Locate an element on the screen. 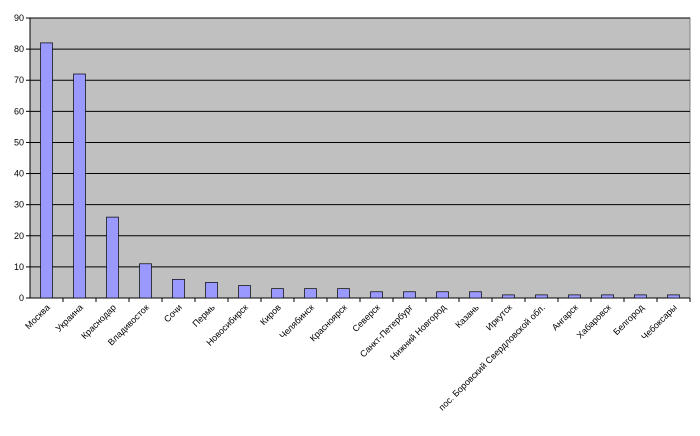 The width and height of the screenshot is (700, 436). y-tick-label: 60 is located at coordinates (19, 111).